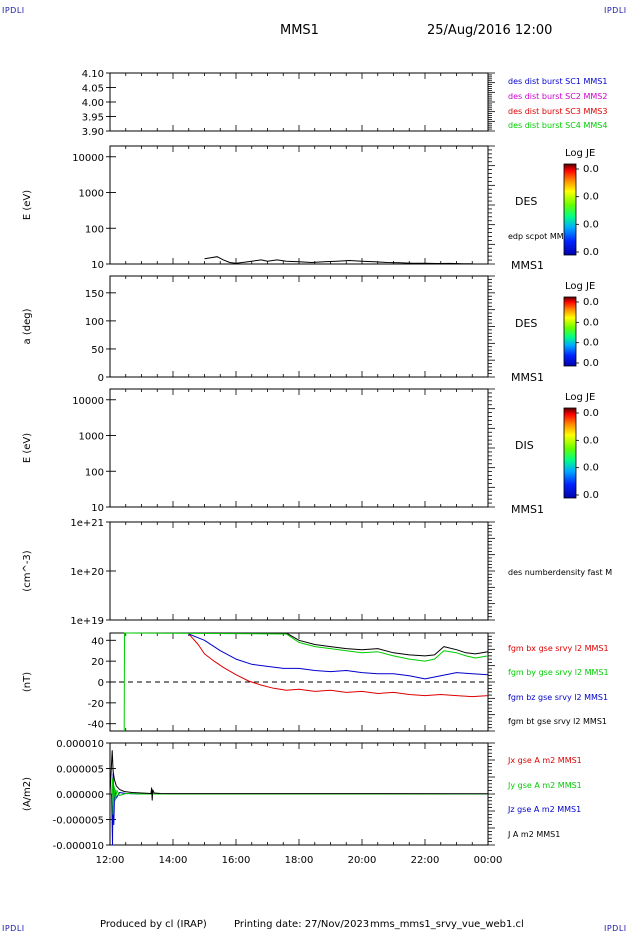 The image size is (630, 934). What do you see at coordinates (91, 437) in the screenshot?
I see `p4-y-tick-label: 1000` at bounding box center [91, 437].